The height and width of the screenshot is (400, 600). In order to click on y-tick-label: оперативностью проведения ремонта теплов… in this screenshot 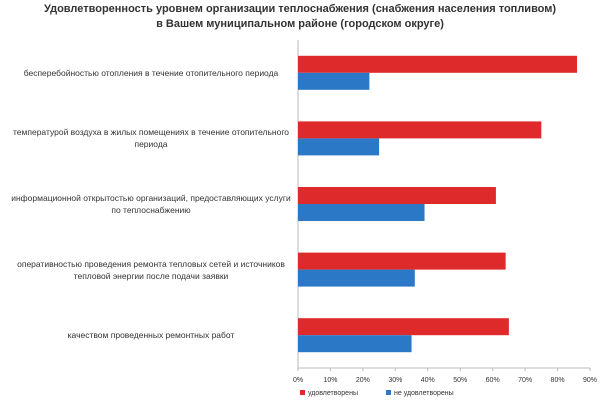, I will do `click(151, 269)`.